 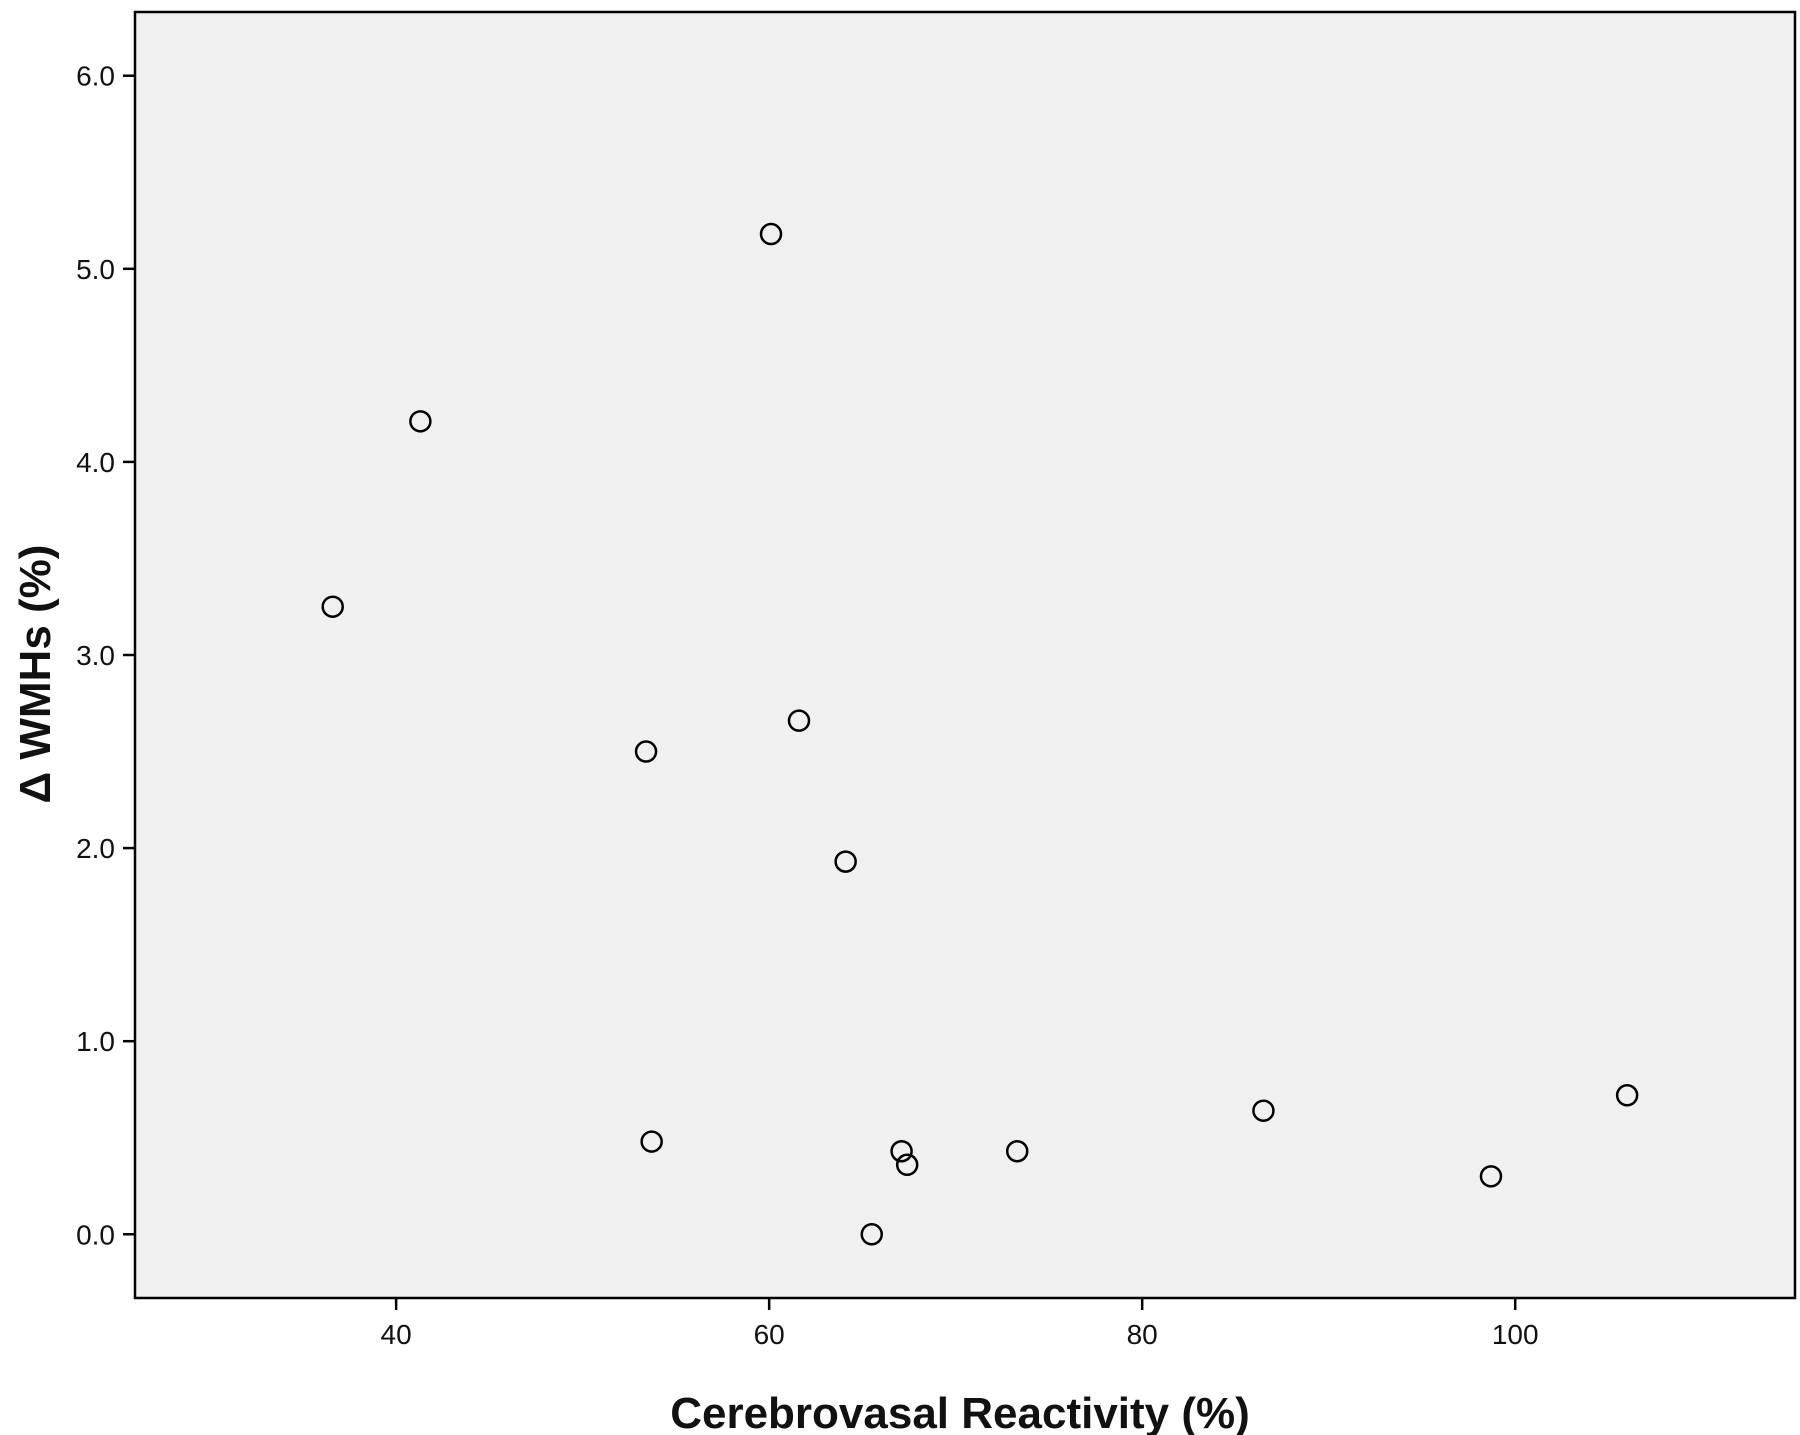 I want to click on y-tick-label: 2.0, so click(x=95, y=848).